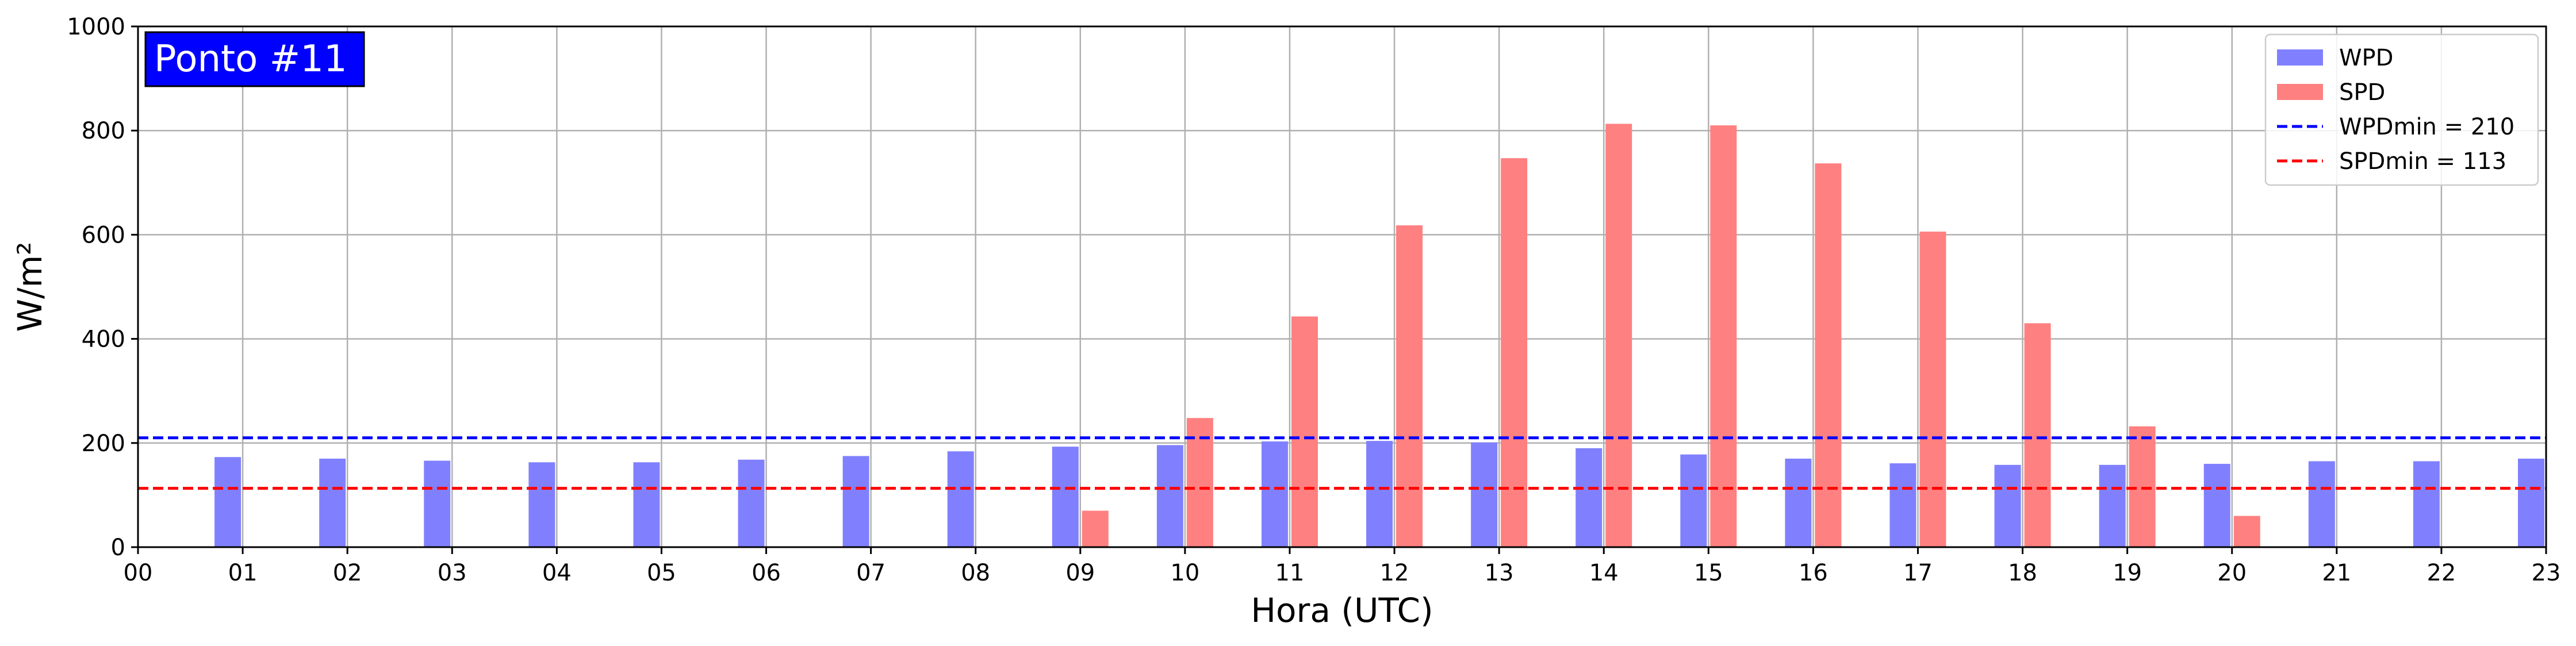 The width and height of the screenshot is (2576, 646). What do you see at coordinates (250, 59) in the screenshot?
I see `location-badge-label: Ponto #11` at bounding box center [250, 59].